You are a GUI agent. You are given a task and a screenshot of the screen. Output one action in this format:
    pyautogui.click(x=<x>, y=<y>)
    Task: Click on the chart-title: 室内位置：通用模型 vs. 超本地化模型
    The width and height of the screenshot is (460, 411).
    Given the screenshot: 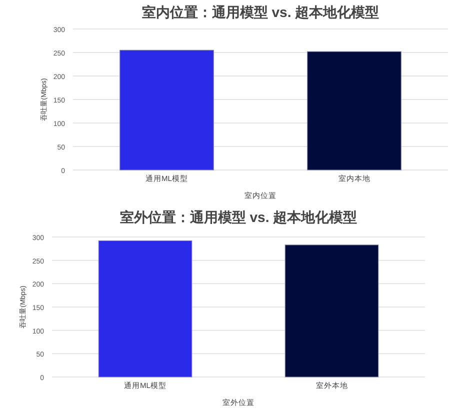 What is the action you would take?
    pyautogui.click(x=261, y=12)
    